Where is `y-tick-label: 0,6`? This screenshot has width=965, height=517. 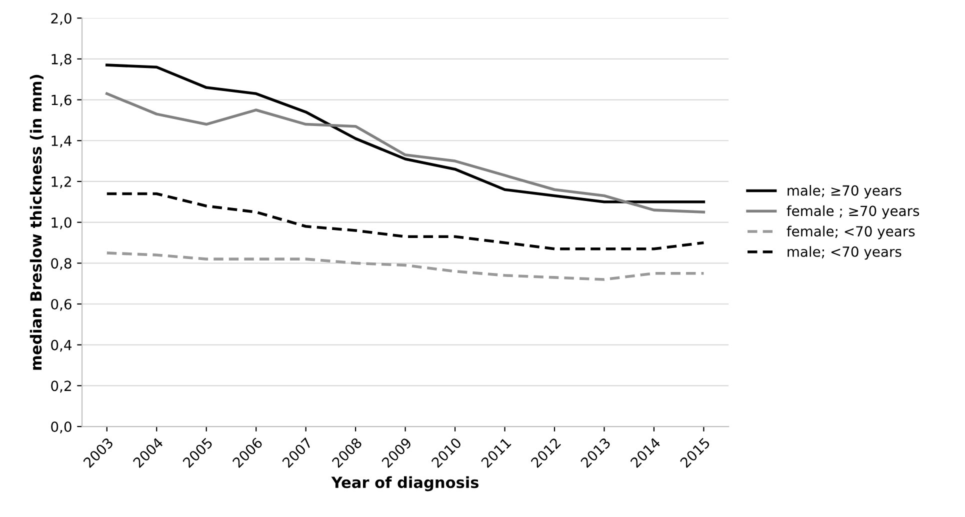 y-tick-label: 0,6 is located at coordinates (61, 304).